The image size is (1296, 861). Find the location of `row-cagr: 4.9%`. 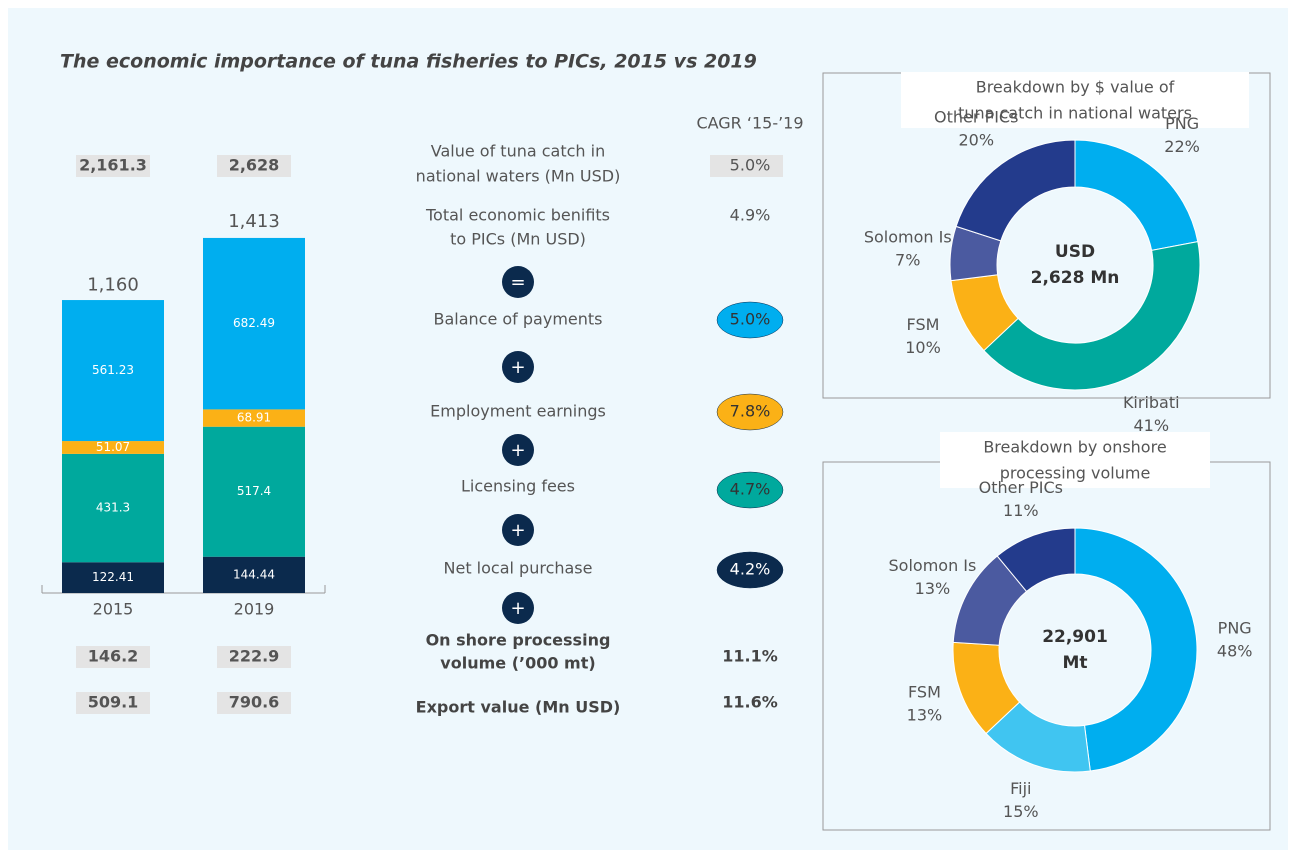

row-cagr: 4.9% is located at coordinates (750, 215).